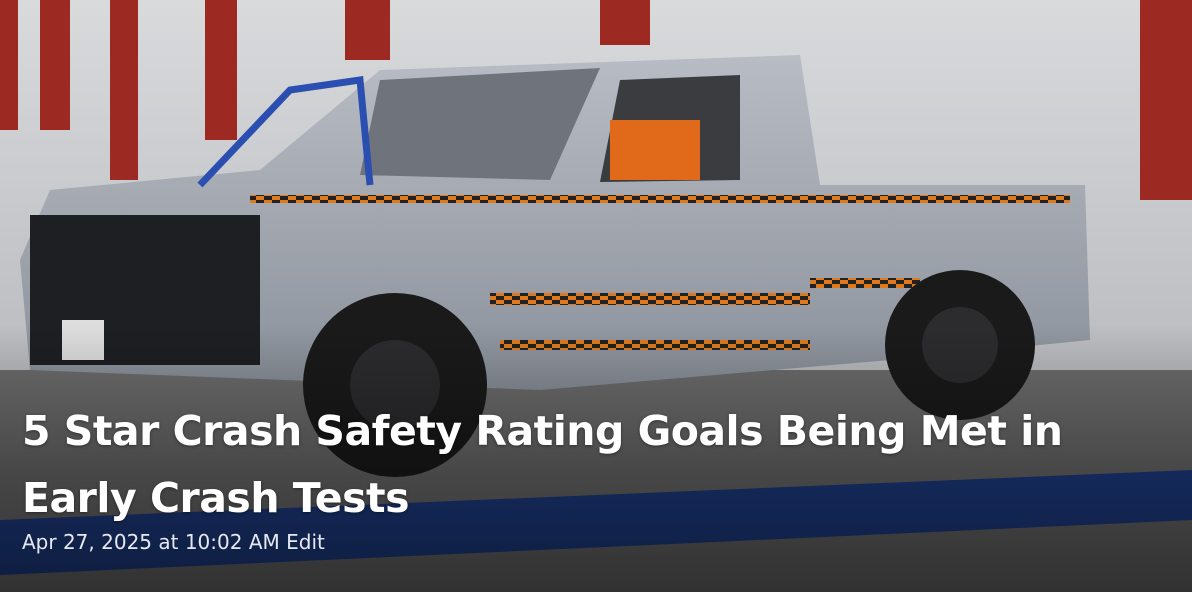 The width and height of the screenshot is (1192, 592). What do you see at coordinates (305, 542) in the screenshot?
I see `edit-link: Edit` at bounding box center [305, 542].